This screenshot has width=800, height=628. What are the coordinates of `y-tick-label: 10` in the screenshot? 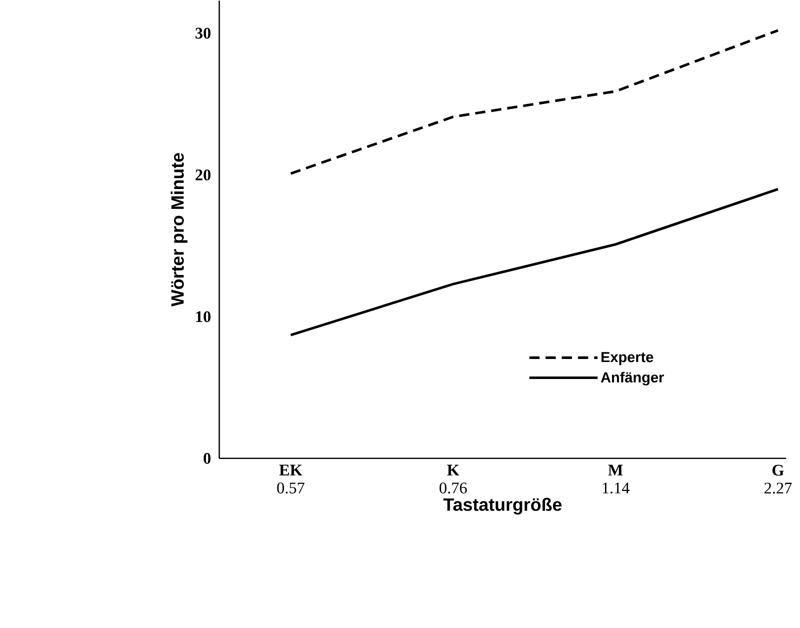 It's located at (203, 316).